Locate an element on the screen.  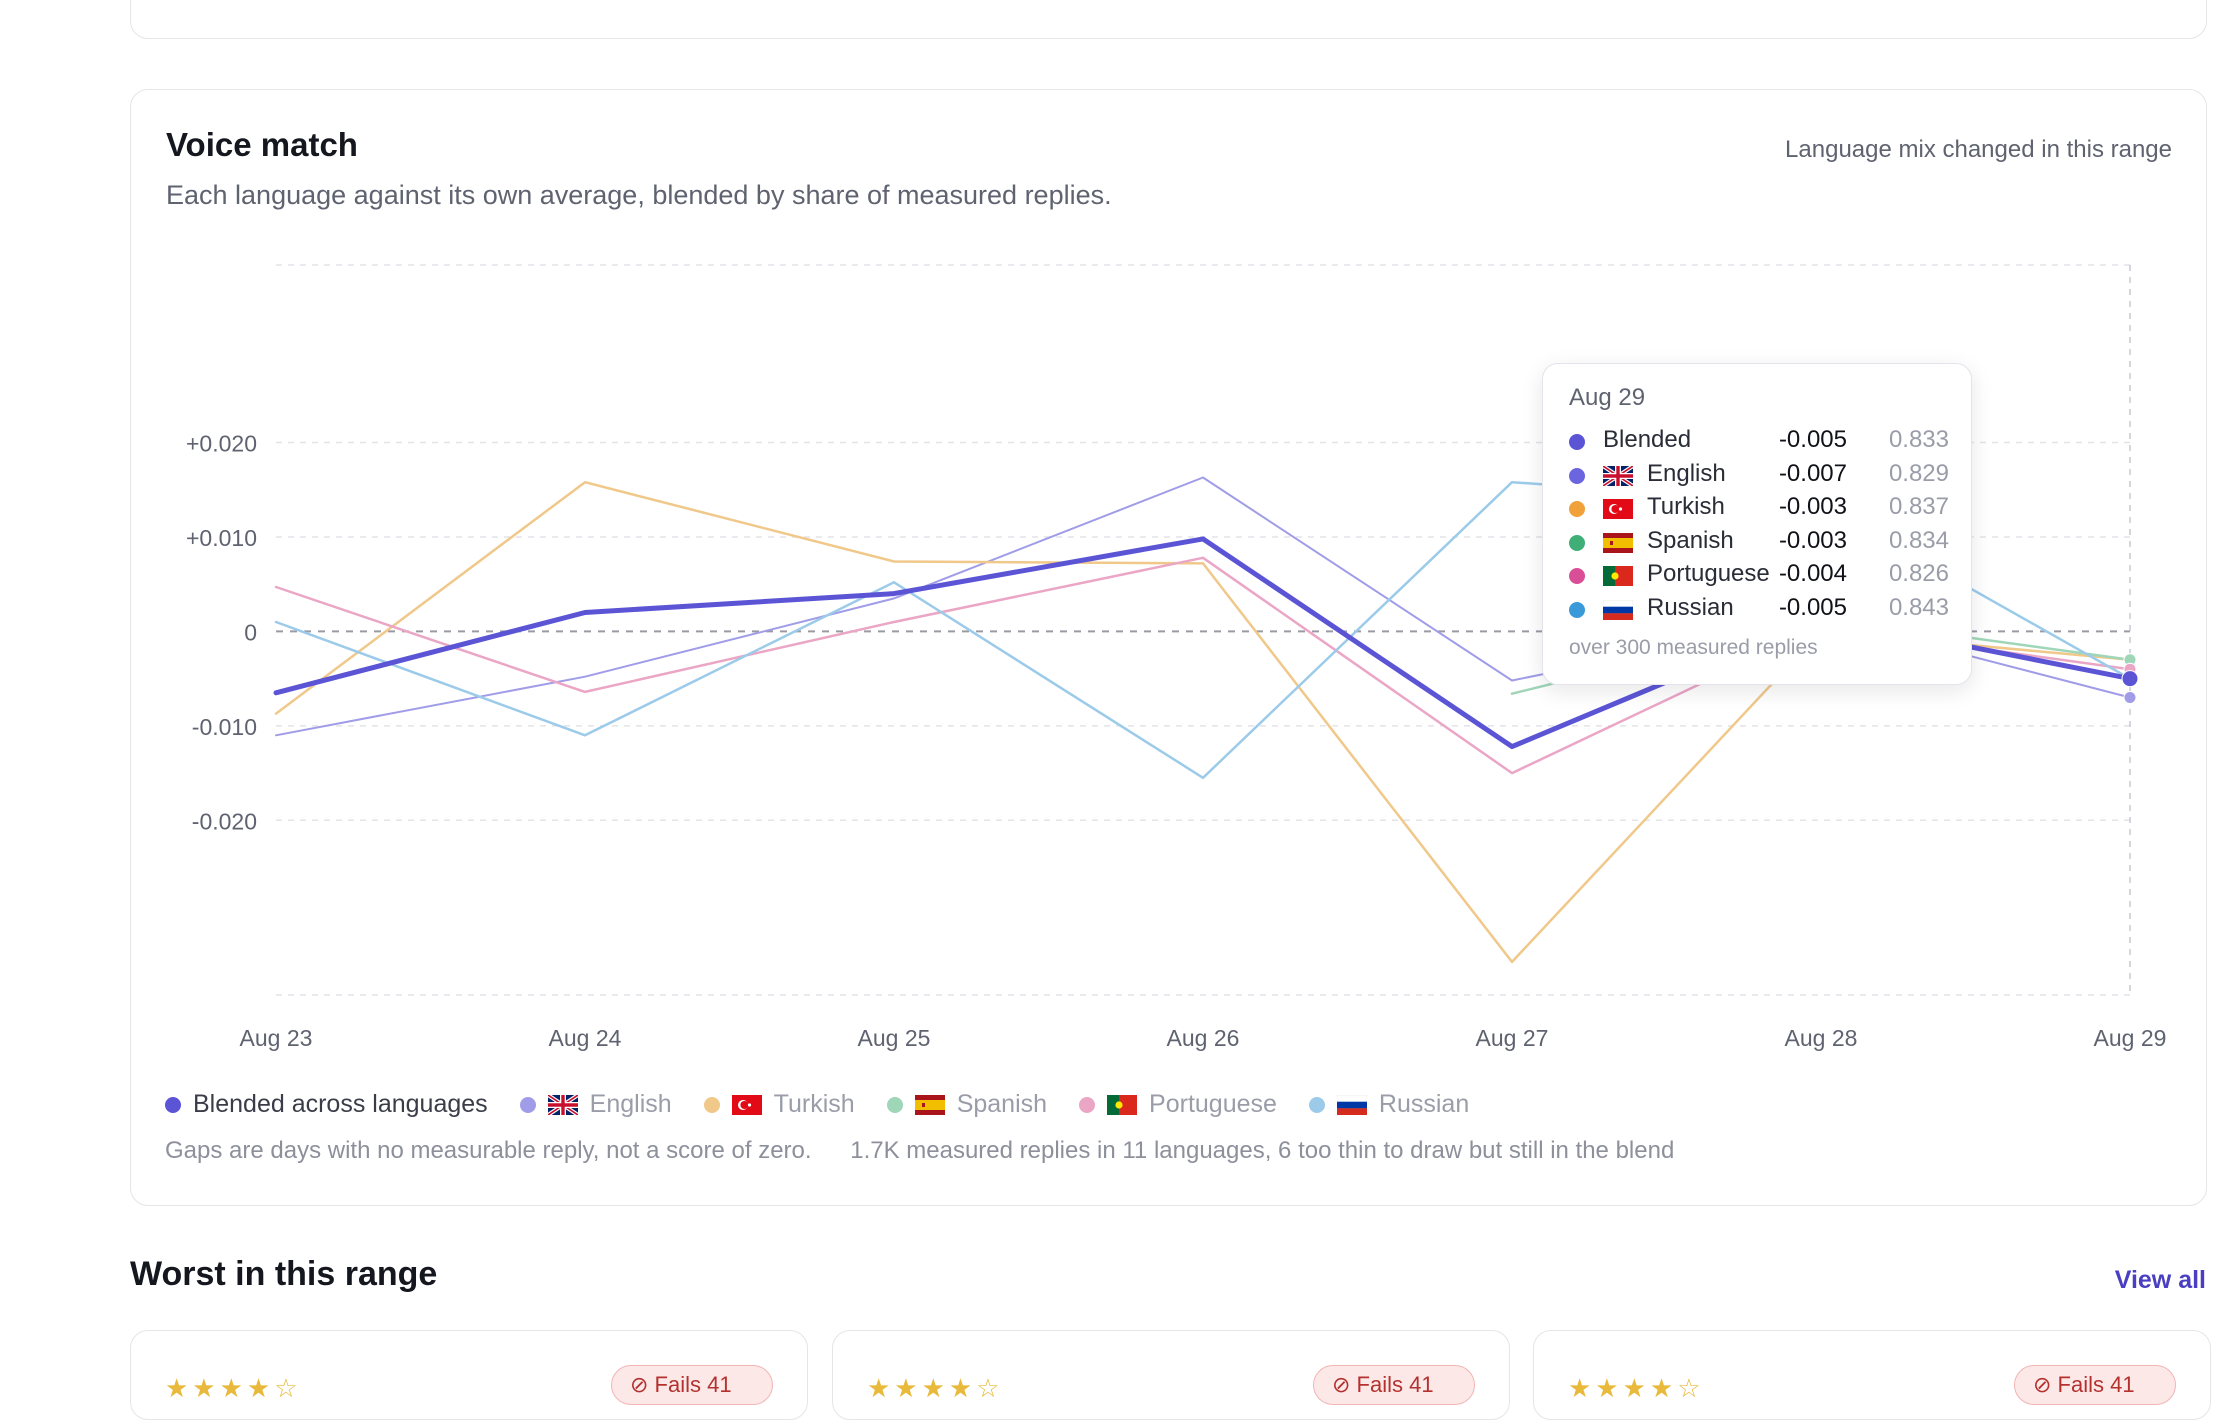
legend-label: Spanish is located at coordinates (1002, 1104).